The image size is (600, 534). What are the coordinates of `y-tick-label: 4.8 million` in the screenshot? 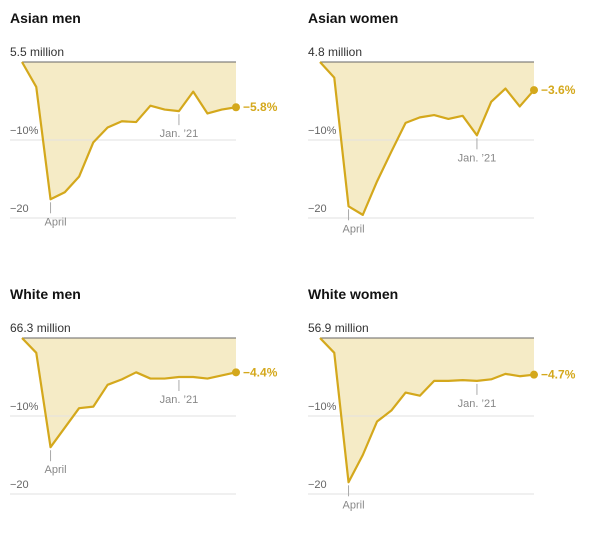 It's located at (335, 52).